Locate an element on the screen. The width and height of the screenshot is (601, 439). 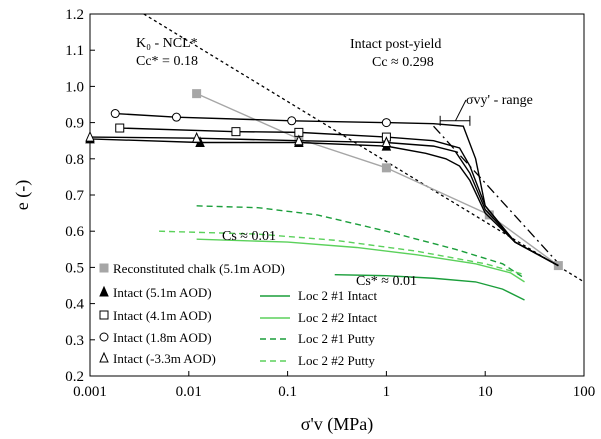
intact-label-line1: Intact post-yield is located at coordinates (395, 44).